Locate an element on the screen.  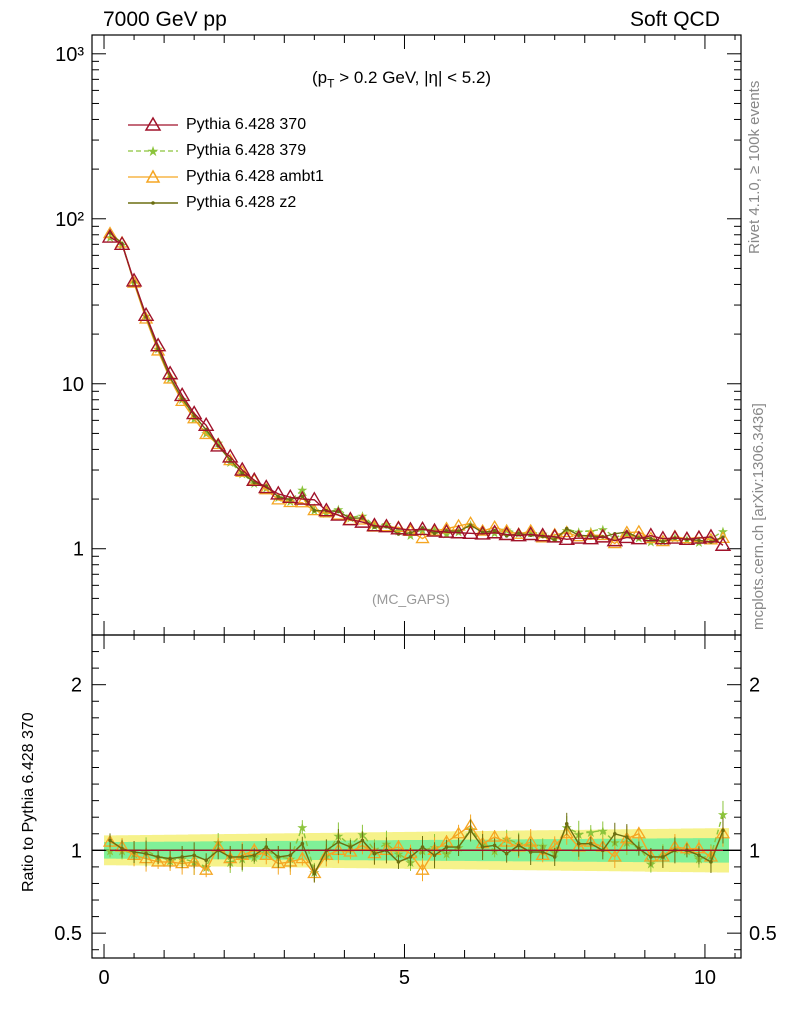
ratio-y-tick-label: 1 is located at coordinates (76, 851).